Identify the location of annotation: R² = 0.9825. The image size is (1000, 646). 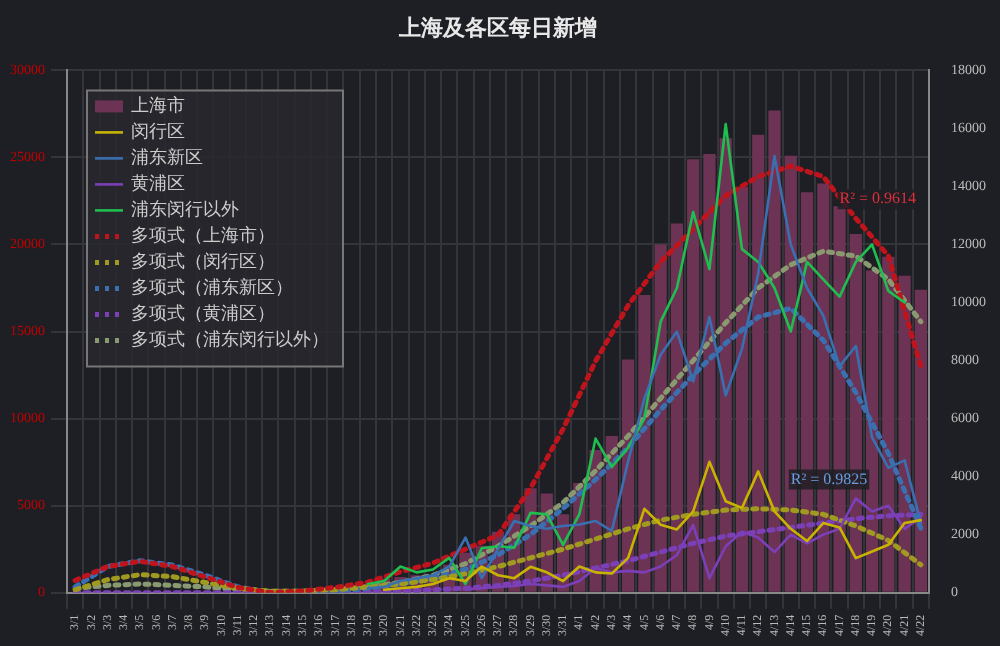
(829, 478).